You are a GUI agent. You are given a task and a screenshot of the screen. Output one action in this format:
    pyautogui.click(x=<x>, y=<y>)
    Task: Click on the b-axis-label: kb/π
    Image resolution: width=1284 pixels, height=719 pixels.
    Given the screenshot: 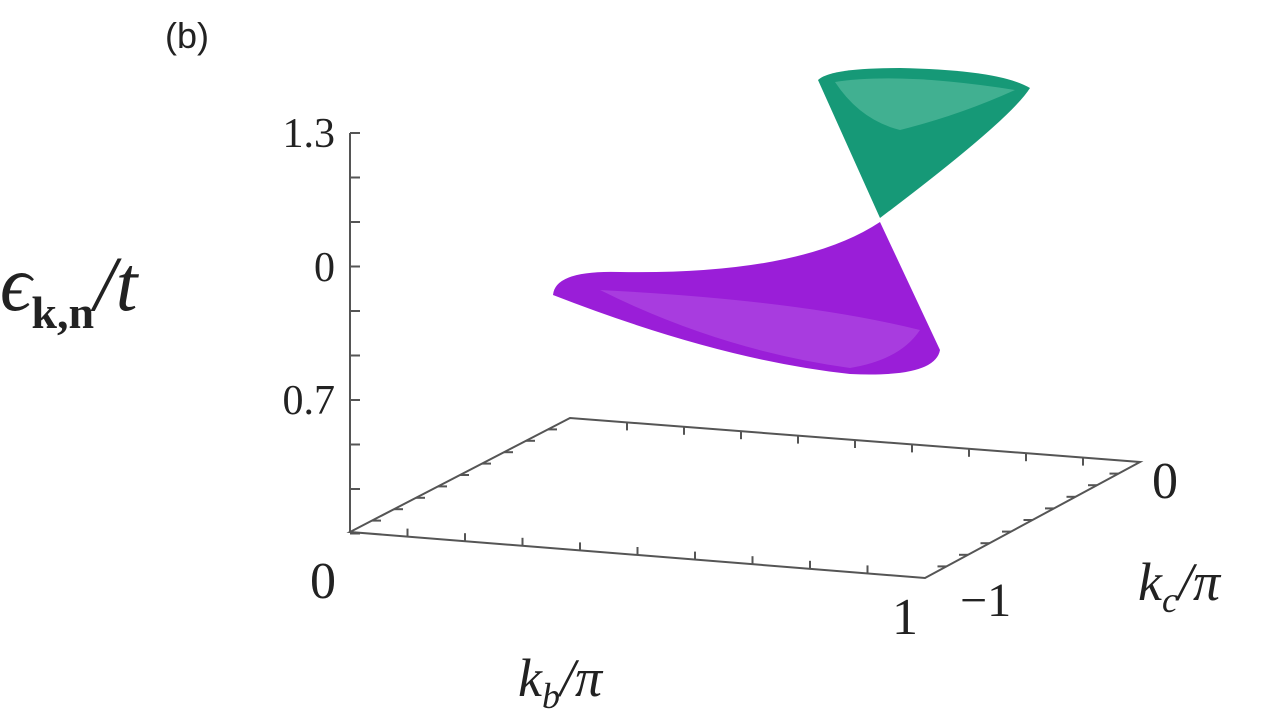 What is the action you would take?
    pyautogui.click(x=561, y=682)
    